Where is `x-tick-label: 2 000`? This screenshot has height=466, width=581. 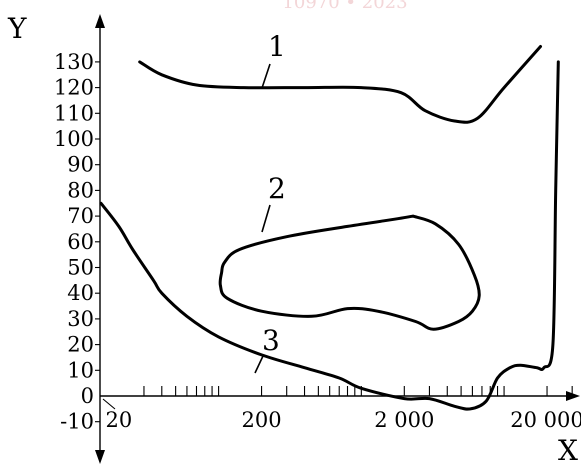 x-tick-label: 2 000 is located at coordinates (404, 420).